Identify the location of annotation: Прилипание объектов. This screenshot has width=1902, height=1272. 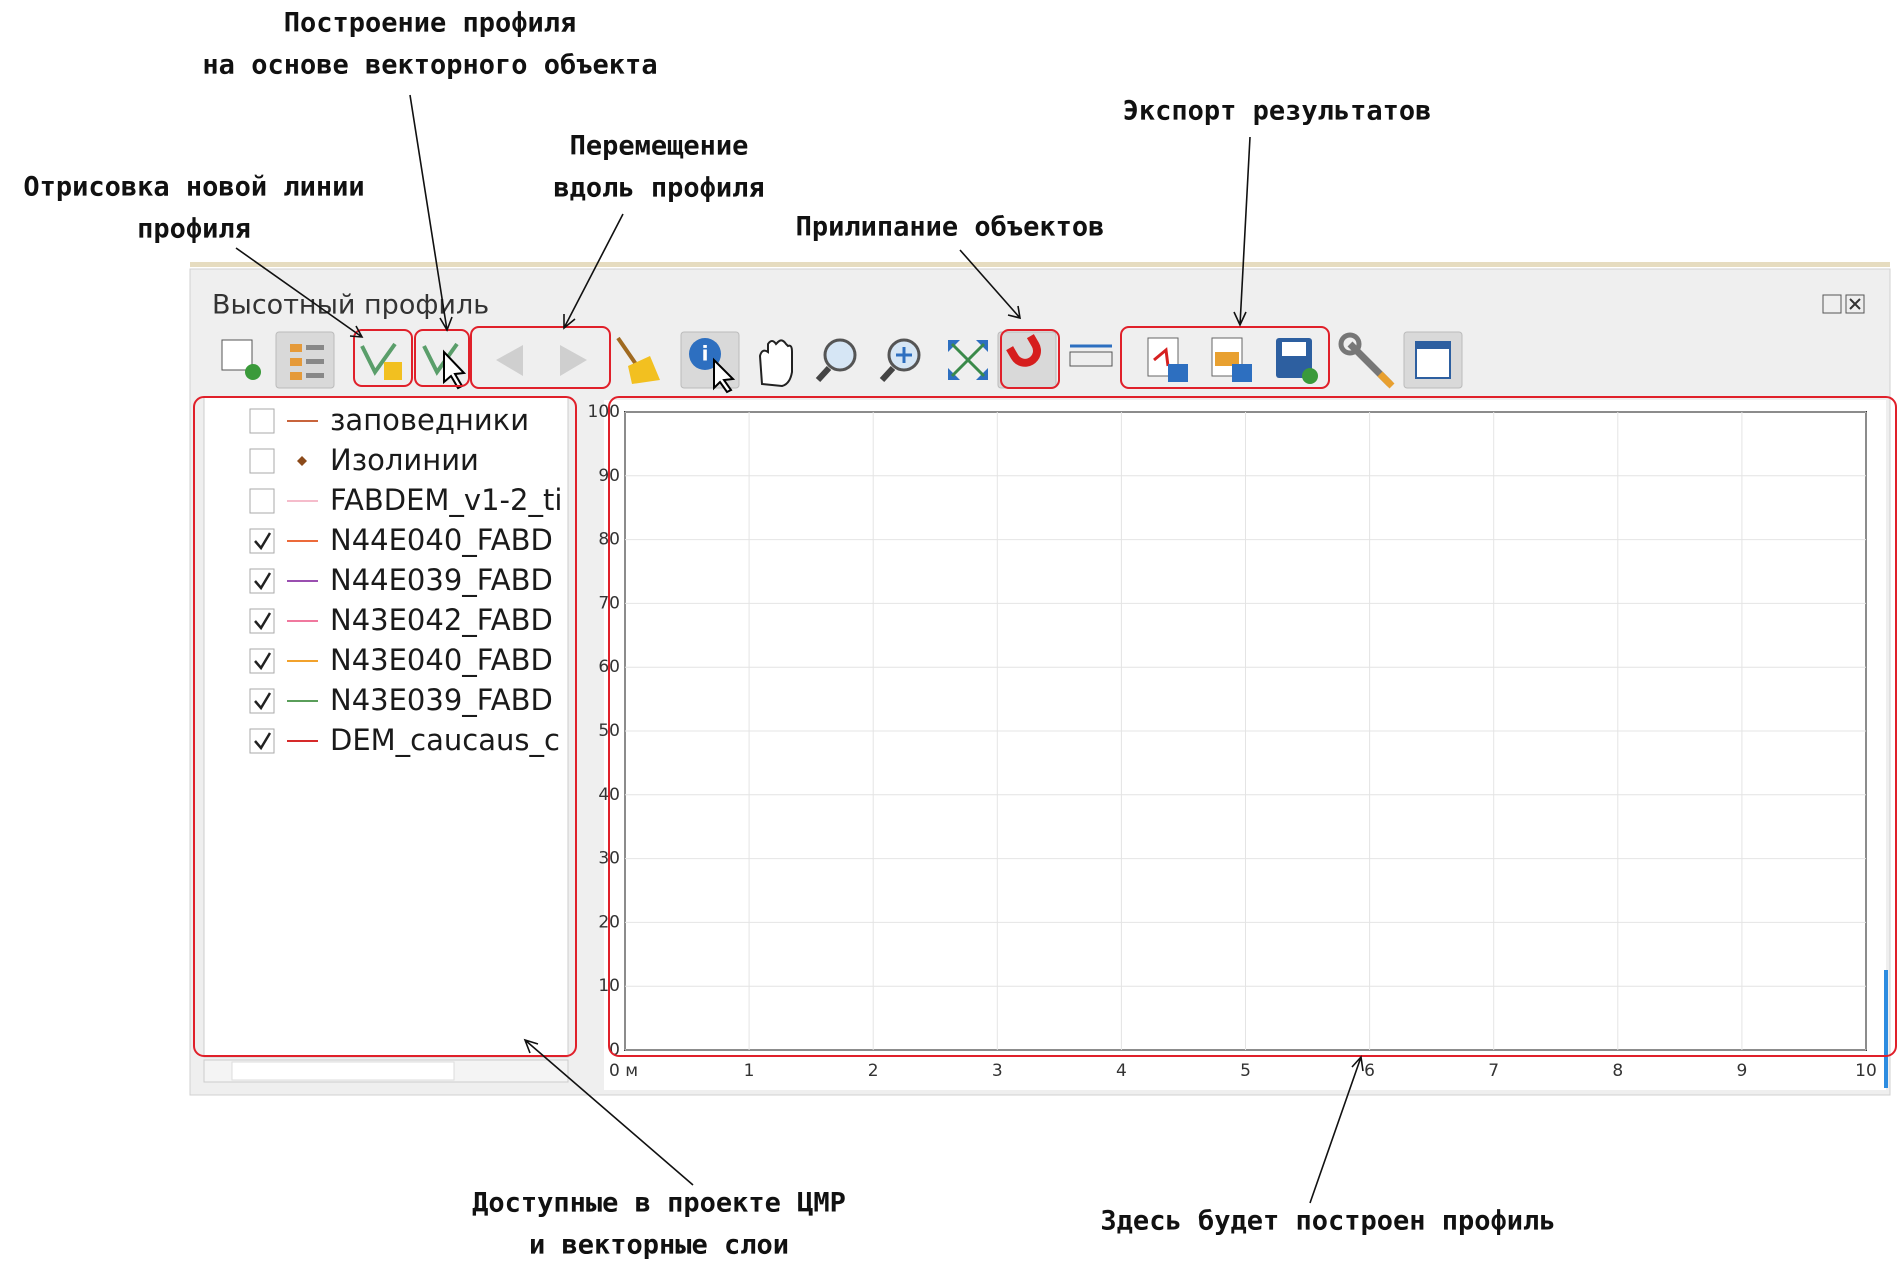
(950, 227).